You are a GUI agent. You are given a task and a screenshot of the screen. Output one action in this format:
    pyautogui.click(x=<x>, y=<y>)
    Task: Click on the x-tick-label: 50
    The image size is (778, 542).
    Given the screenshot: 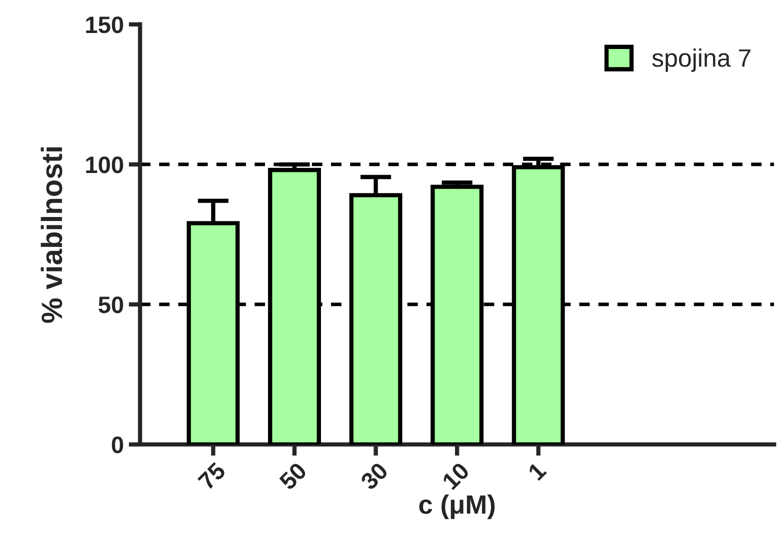 What is the action you would take?
    pyautogui.click(x=293, y=476)
    